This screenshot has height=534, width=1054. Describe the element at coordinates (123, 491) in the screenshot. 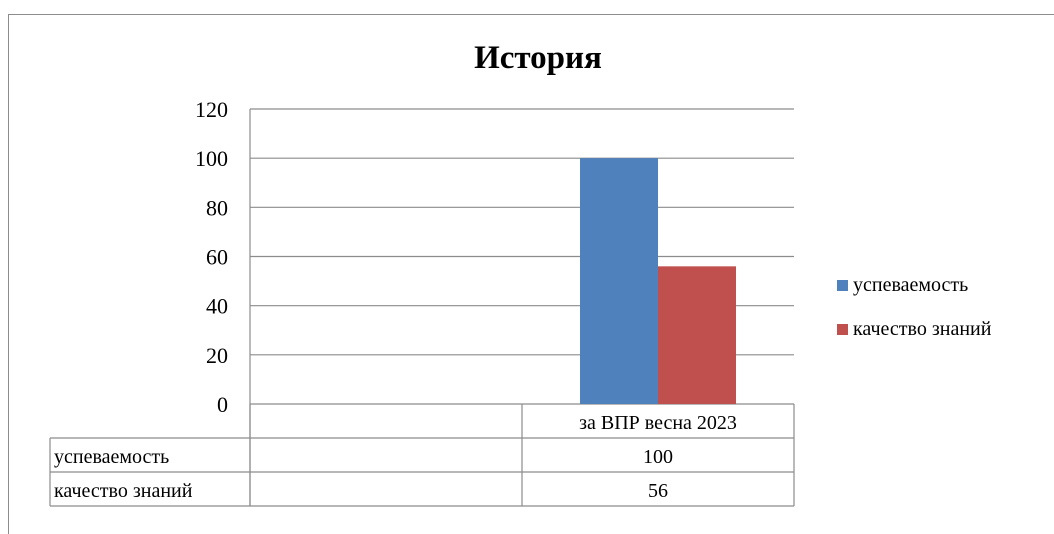

I see `table-row-label: качество знаний` at that location.